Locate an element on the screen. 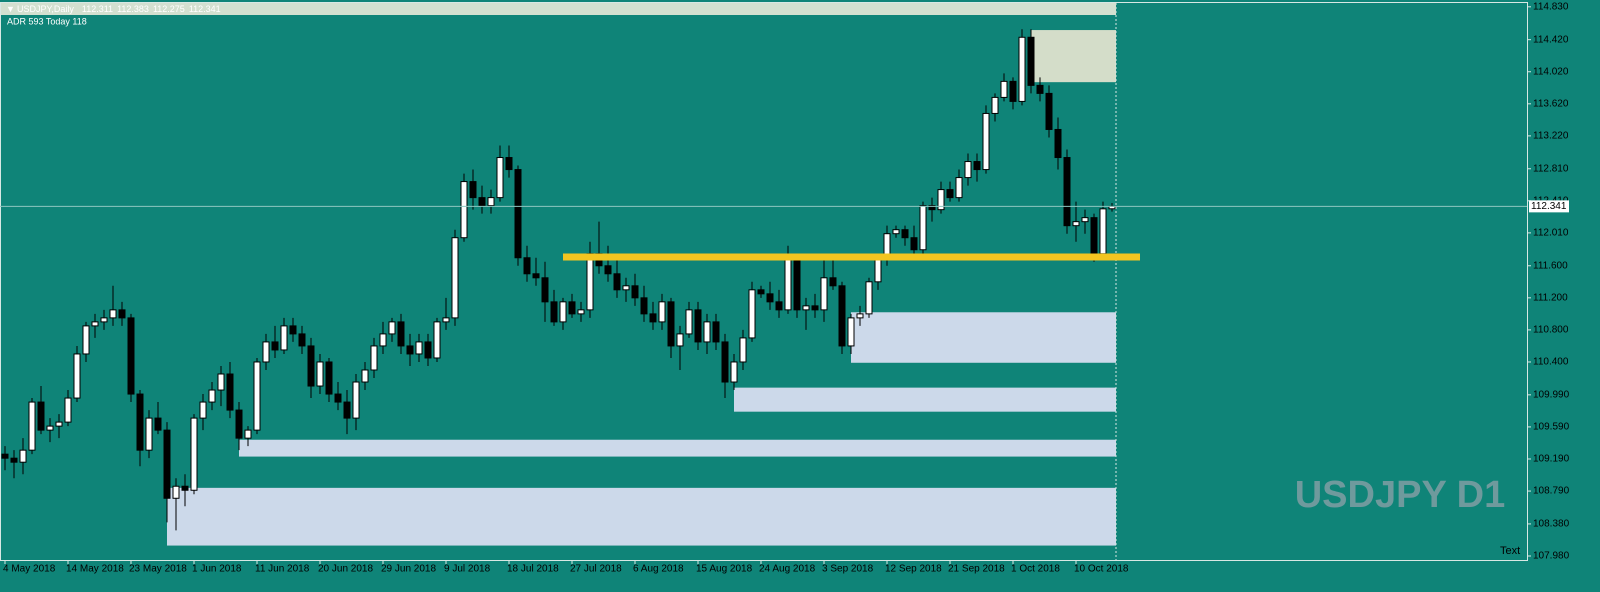 The height and width of the screenshot is (592, 1600). y-tick-label: 108.380 is located at coordinates (1551, 524).